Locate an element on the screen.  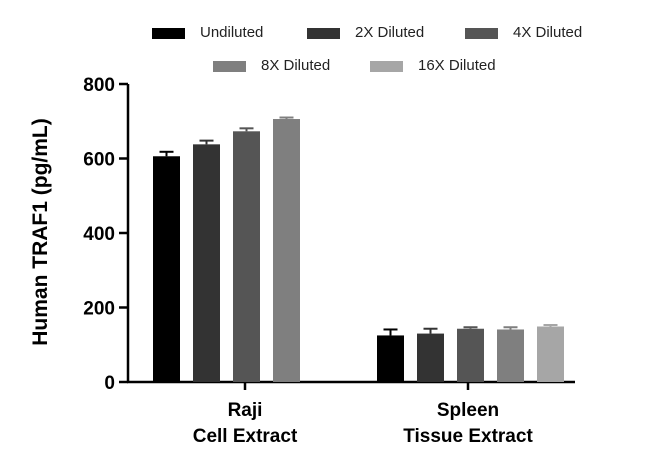
legend-label: 4X Diluted is located at coordinates (547, 32).